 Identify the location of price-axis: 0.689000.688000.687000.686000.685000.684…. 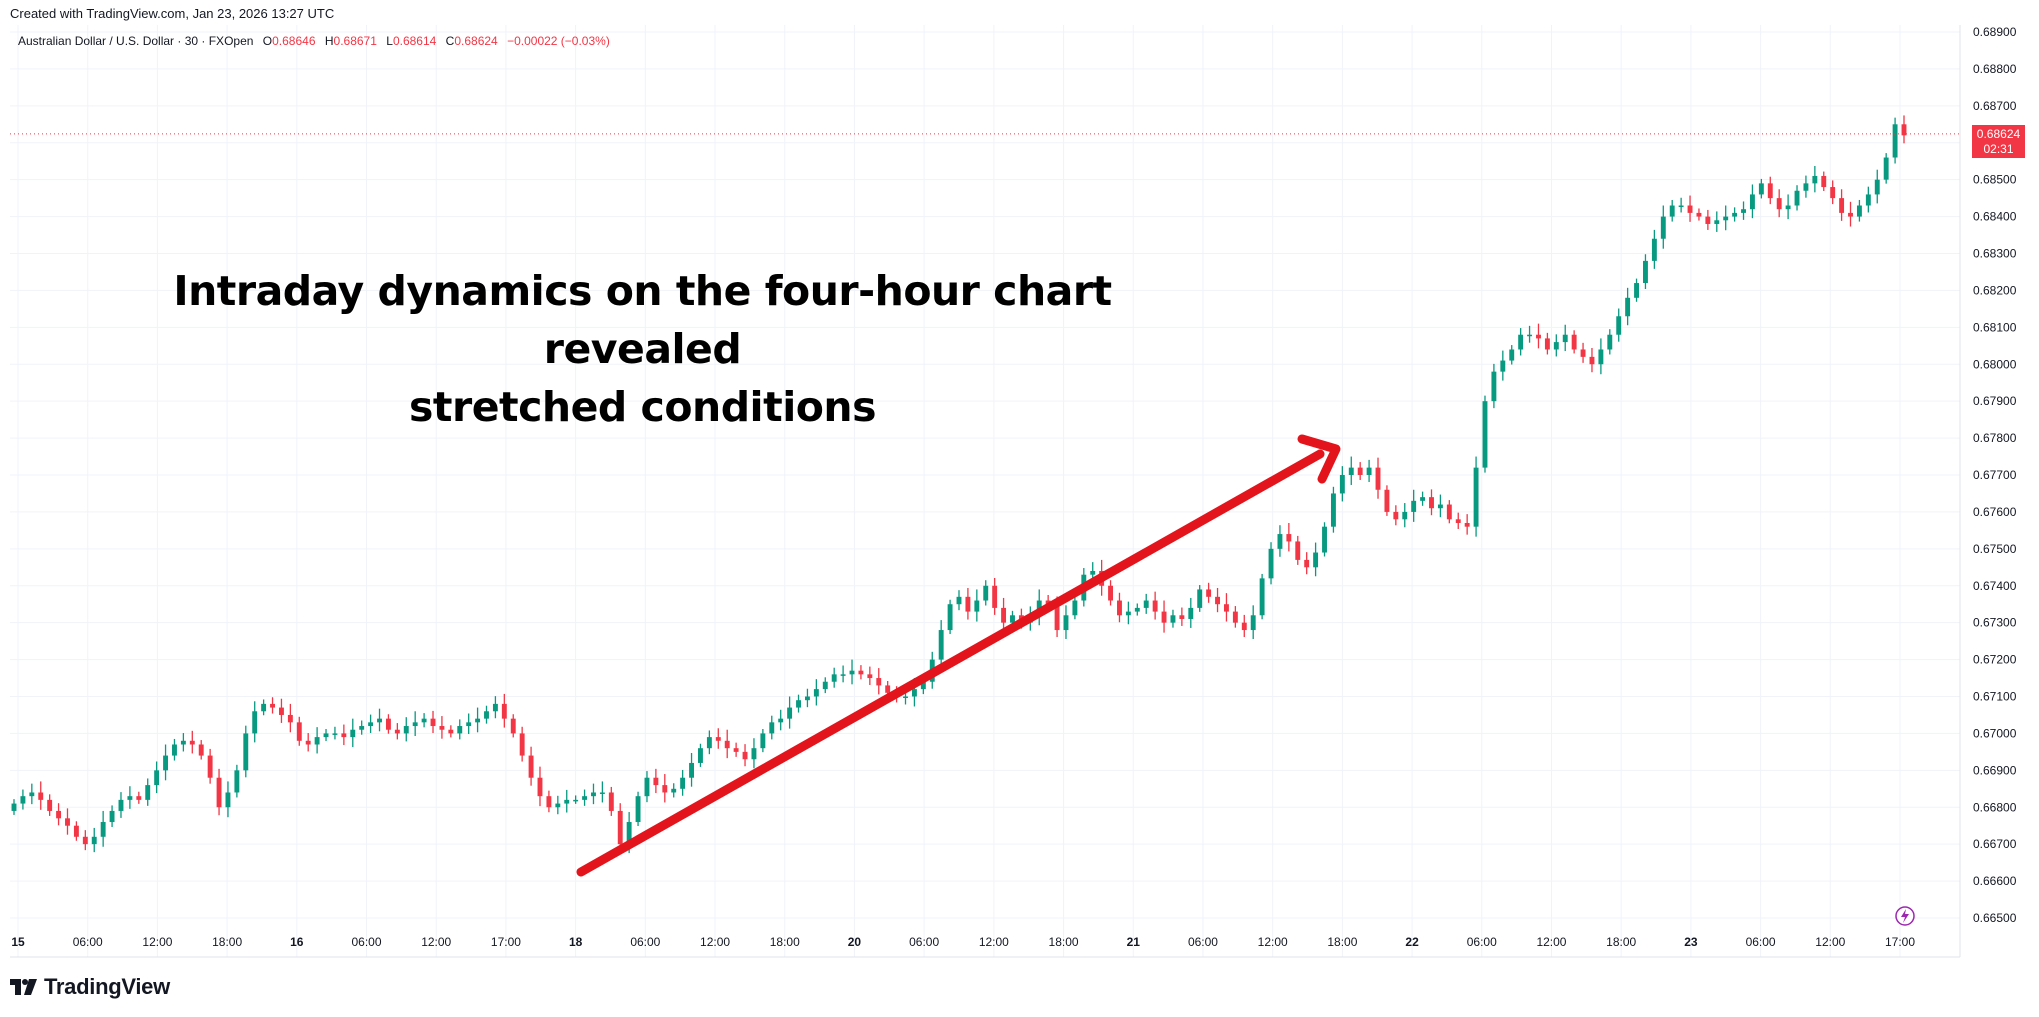
(1995, 475).